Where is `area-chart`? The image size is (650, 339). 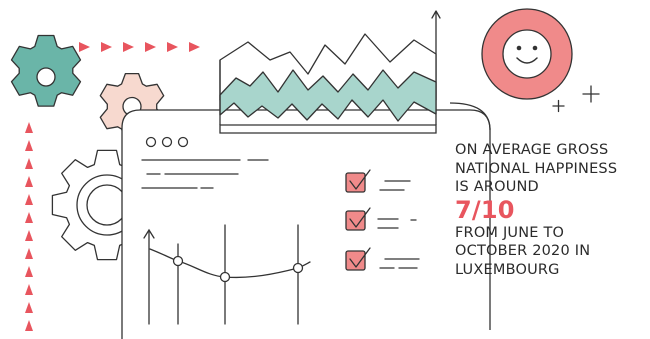 area-chart is located at coordinates (330, 72).